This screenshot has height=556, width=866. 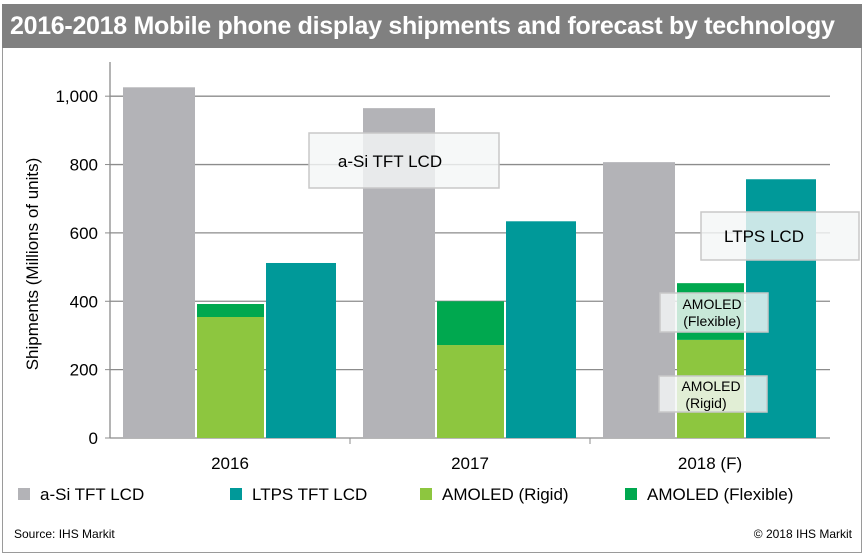 What do you see at coordinates (710, 386) in the screenshot?
I see `annotation-amoled-rigid-line1: AMOLED` at bounding box center [710, 386].